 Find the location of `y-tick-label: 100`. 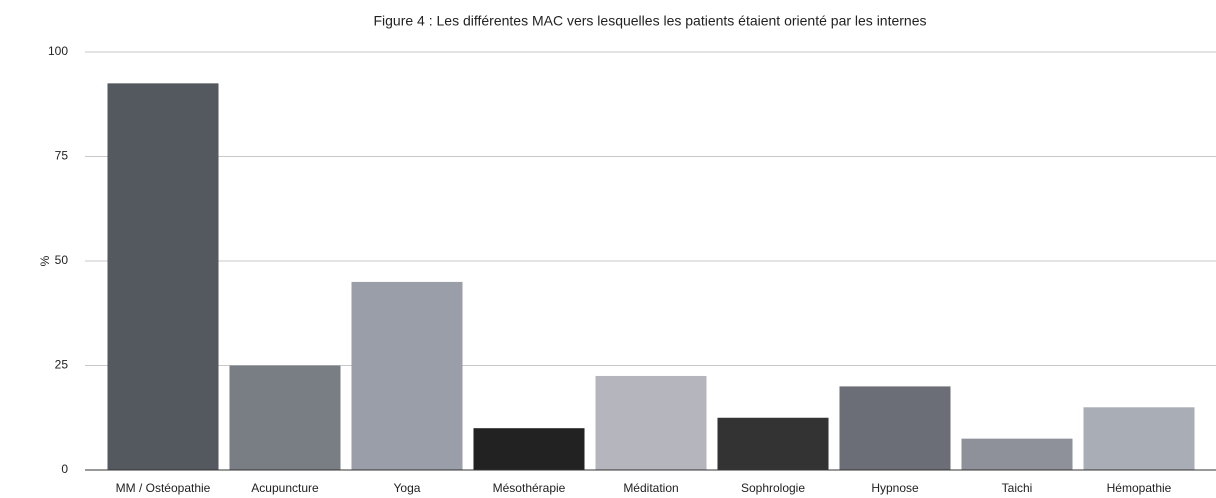

y-tick-label: 100 is located at coordinates (58, 51).